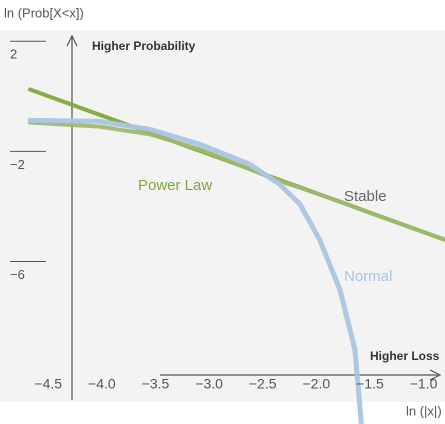  I want to click on x-tick-label: −2.5, so click(263, 384).